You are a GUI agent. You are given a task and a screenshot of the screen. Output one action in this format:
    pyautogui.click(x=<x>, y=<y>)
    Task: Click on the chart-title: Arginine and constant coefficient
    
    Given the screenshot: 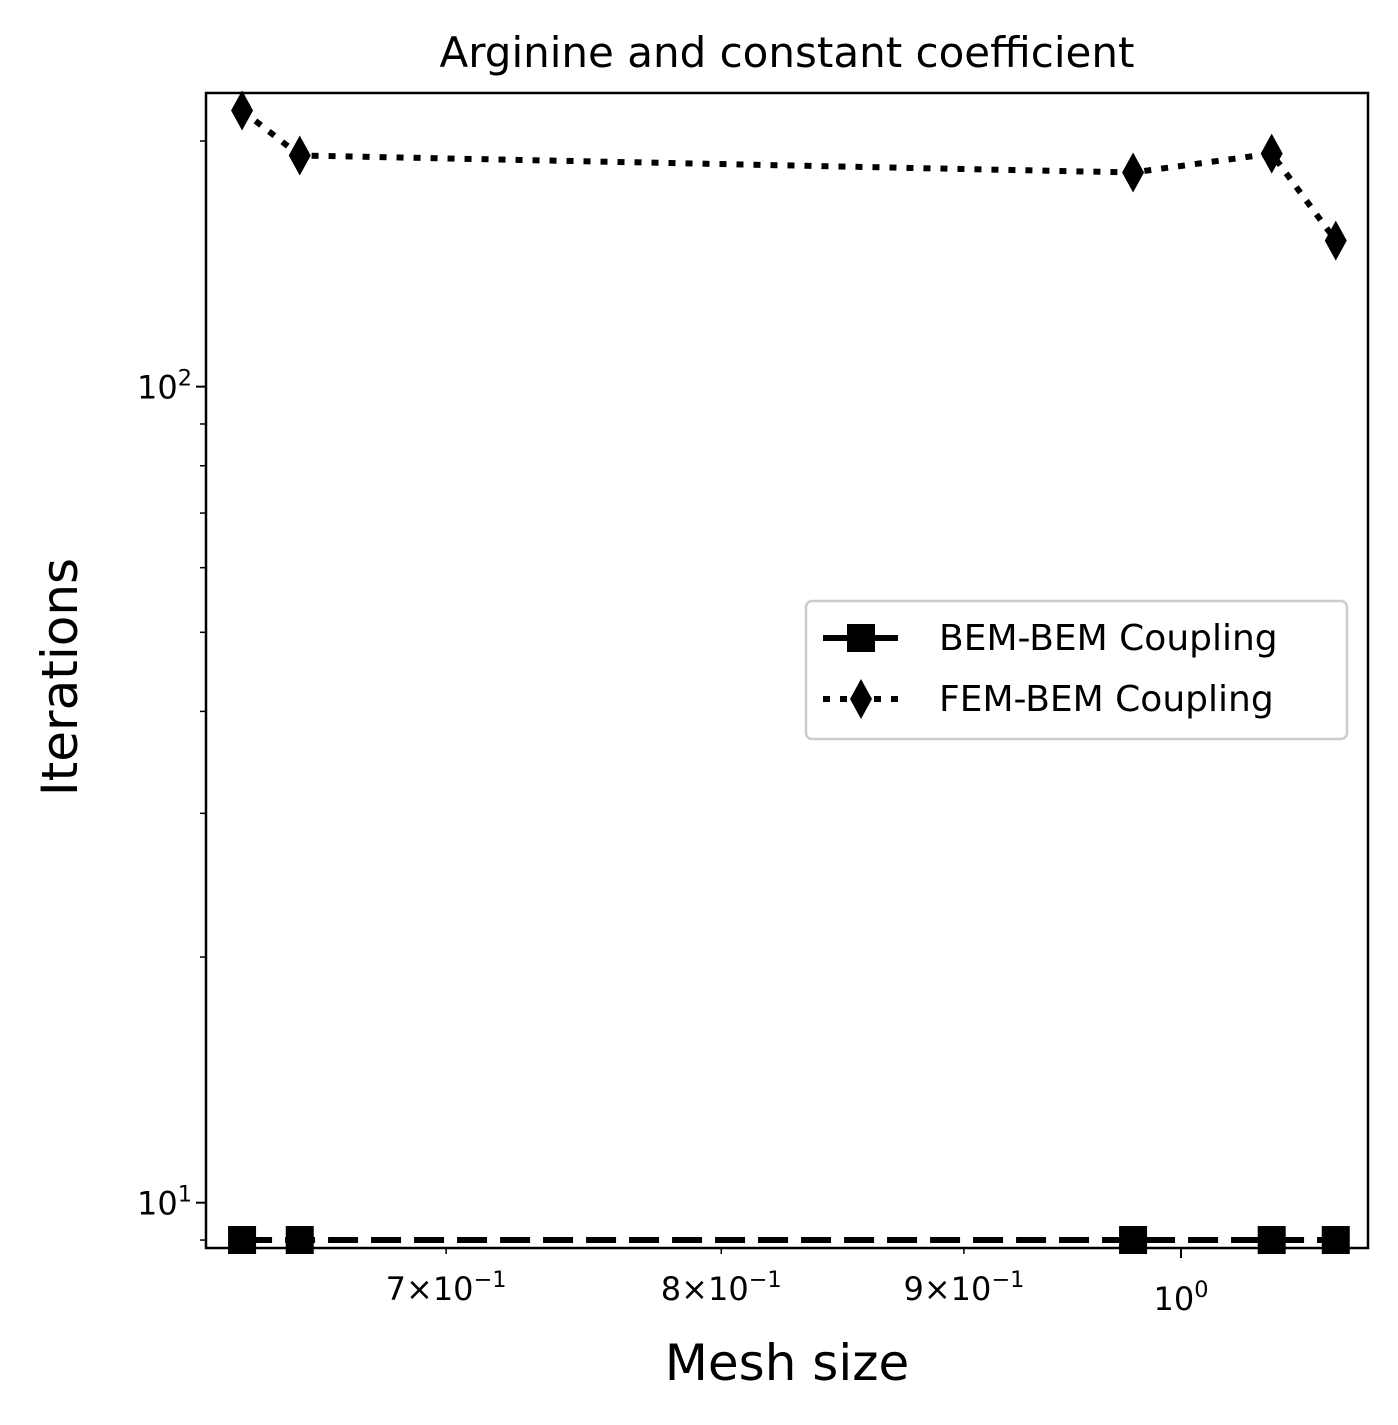 What is the action you would take?
    pyautogui.click(x=787, y=52)
    